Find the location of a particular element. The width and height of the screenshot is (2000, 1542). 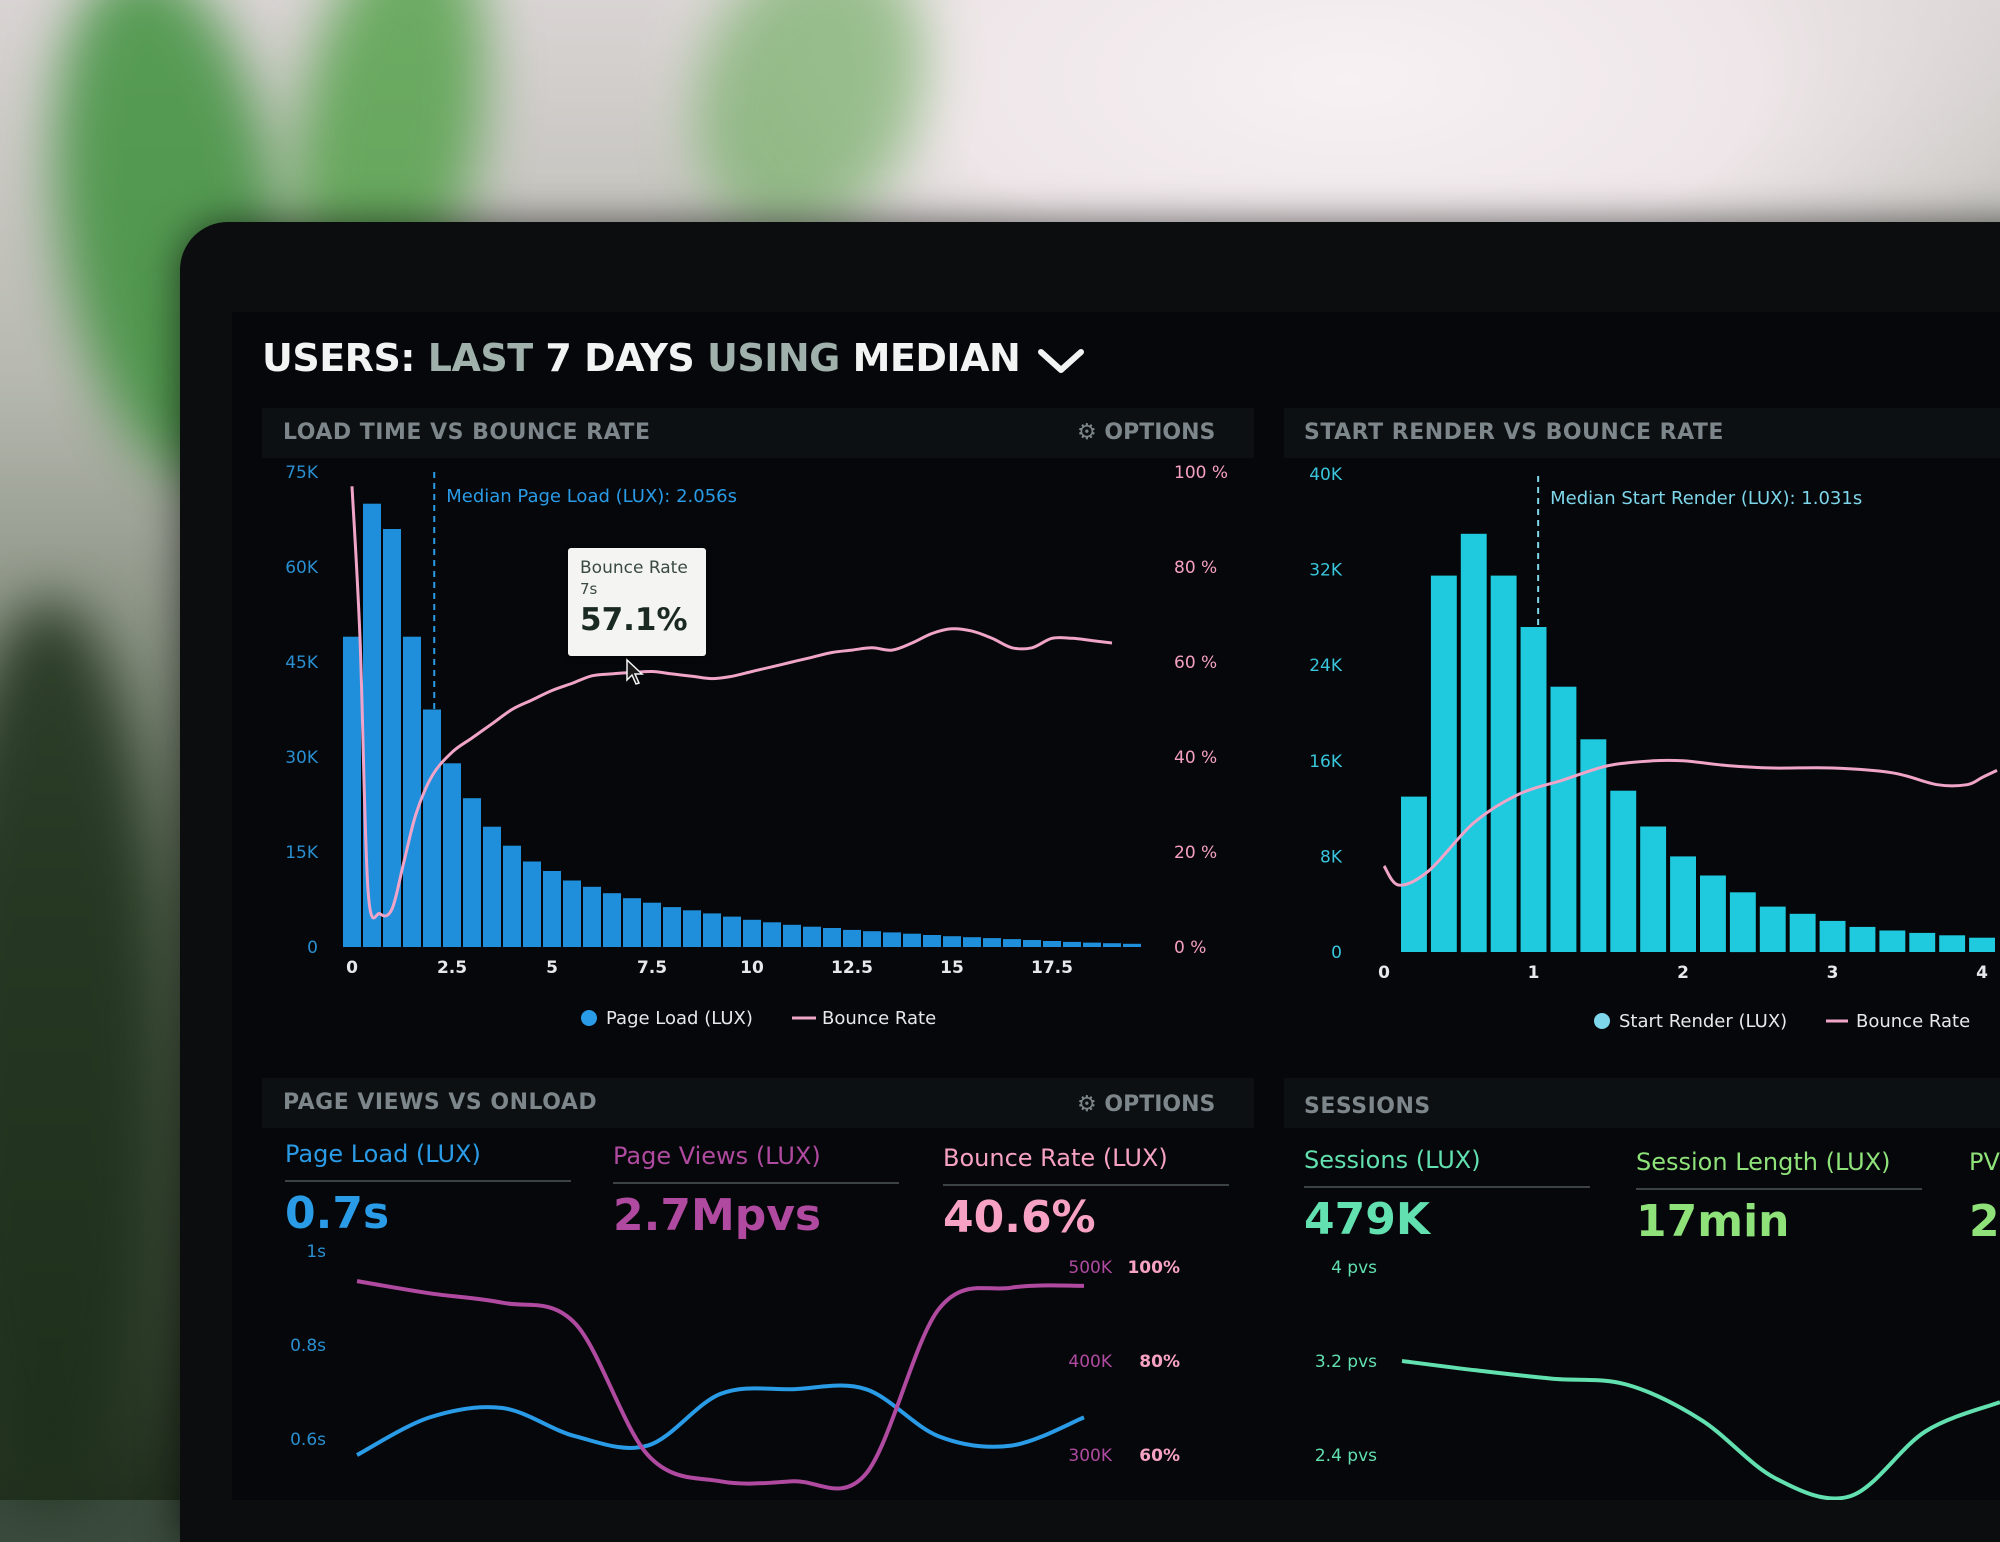

line-page-load is located at coordinates (720, 1420).